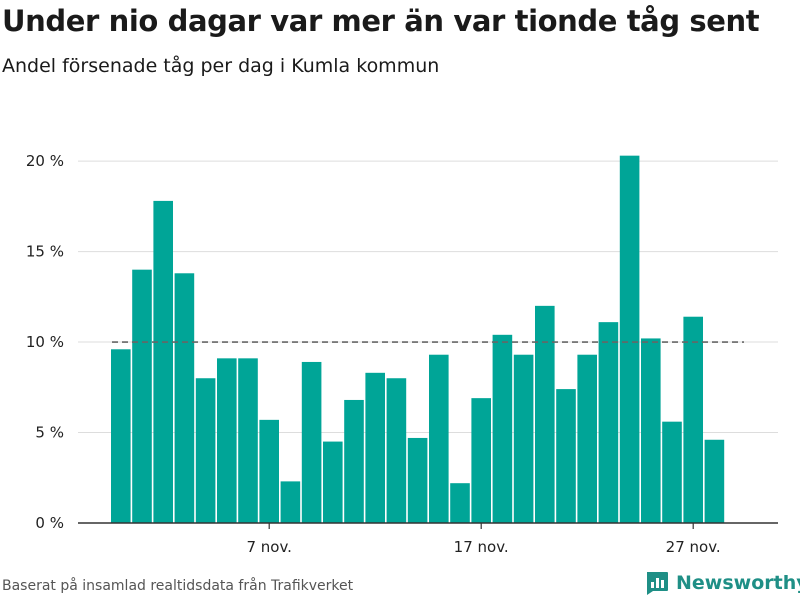  Describe the element at coordinates (268, 547) in the screenshot. I see `x-tick-label: 7 nov.` at that location.